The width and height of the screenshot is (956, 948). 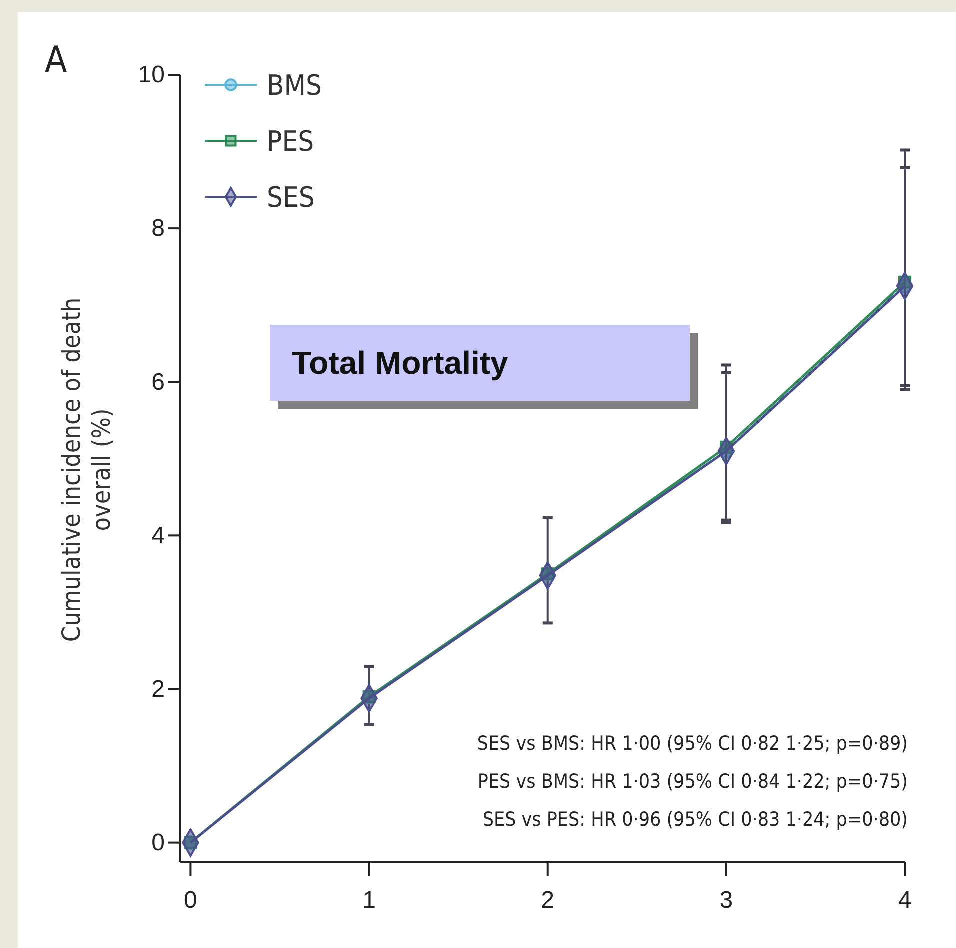 What do you see at coordinates (158, 228) in the screenshot?
I see `y-tick-label: 8` at bounding box center [158, 228].